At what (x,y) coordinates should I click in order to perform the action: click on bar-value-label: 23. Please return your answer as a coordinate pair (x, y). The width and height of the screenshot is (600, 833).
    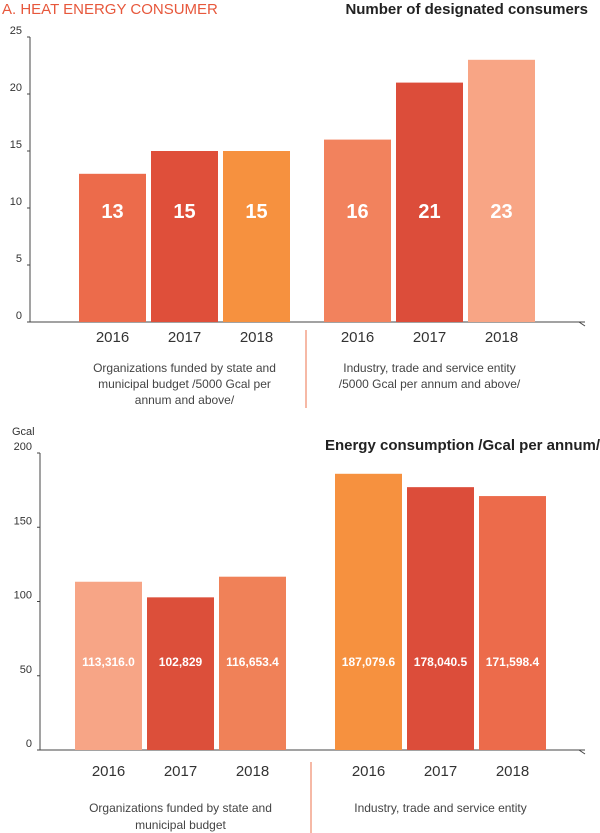
    Looking at the image, I should click on (501, 212).